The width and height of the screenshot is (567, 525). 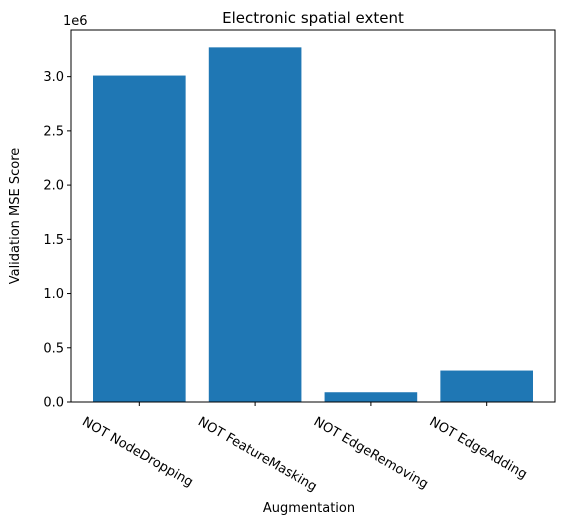 I want to click on y-tick-label: 2.0, so click(x=53, y=186).